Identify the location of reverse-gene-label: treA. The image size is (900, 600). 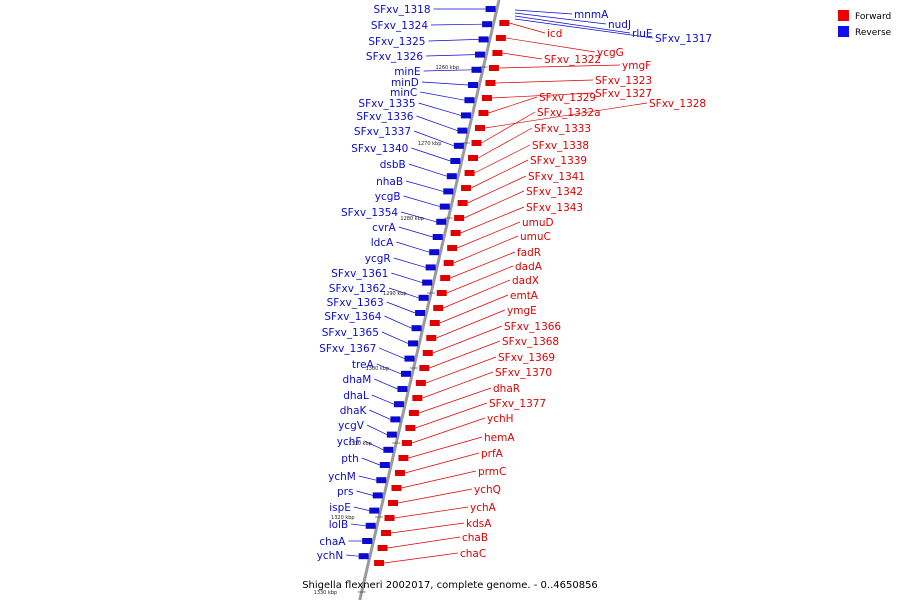
(363, 365).